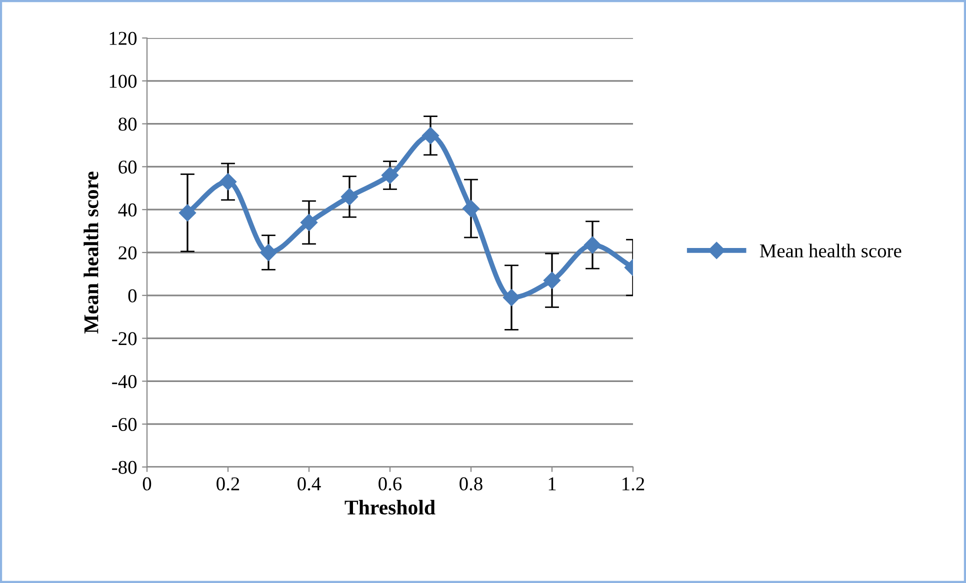  I want to click on x-tick-label: 0.8, so click(471, 483).